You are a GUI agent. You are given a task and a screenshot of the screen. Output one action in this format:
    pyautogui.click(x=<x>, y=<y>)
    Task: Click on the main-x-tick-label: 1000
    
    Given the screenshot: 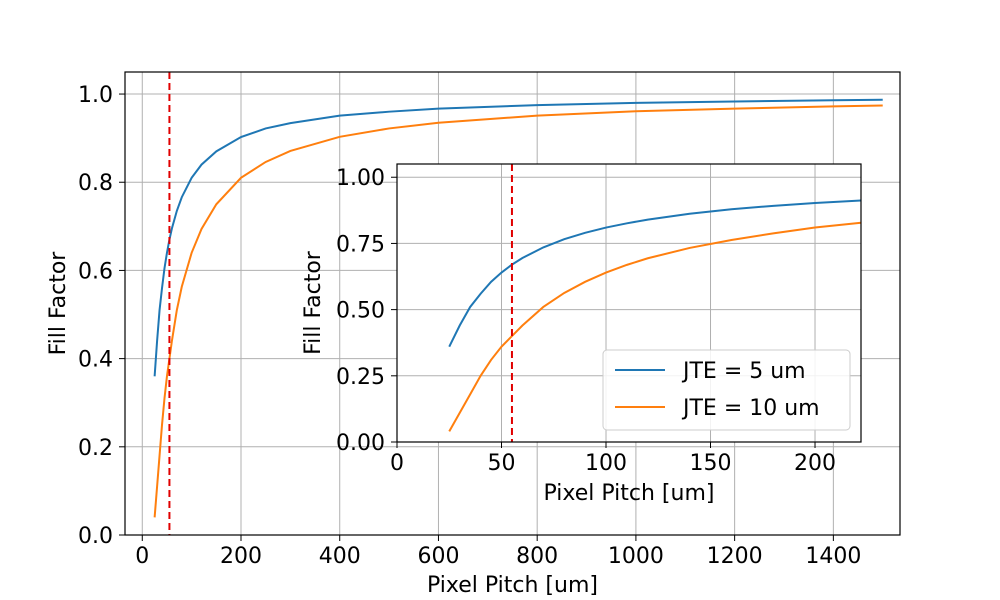 What is the action you would take?
    pyautogui.click(x=636, y=556)
    